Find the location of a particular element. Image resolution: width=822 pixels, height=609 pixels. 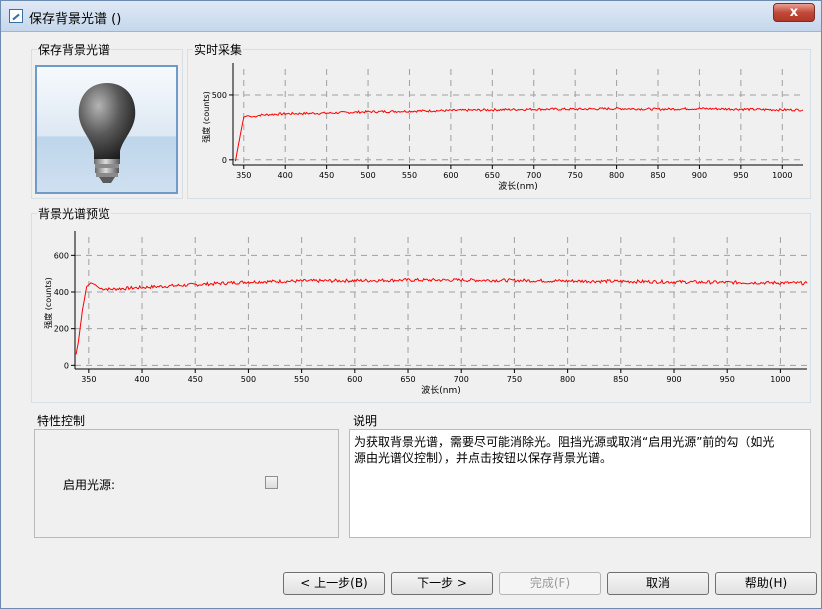

close-button: x is located at coordinates (794, 12).